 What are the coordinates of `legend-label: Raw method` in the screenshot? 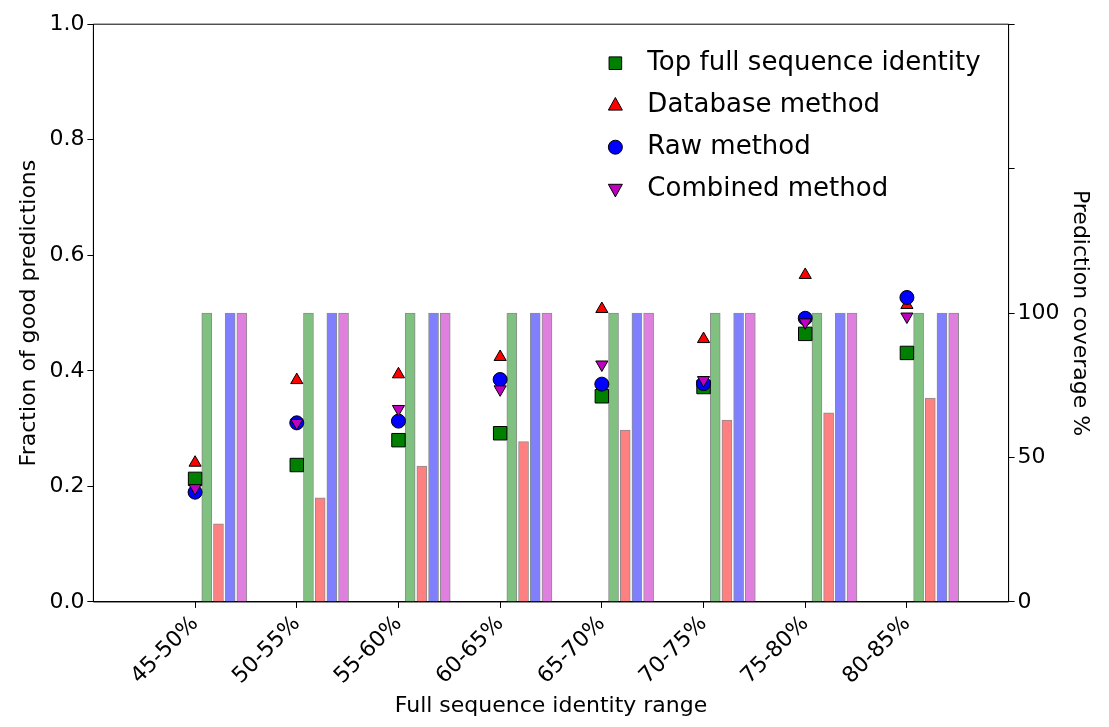 It's located at (729, 144).